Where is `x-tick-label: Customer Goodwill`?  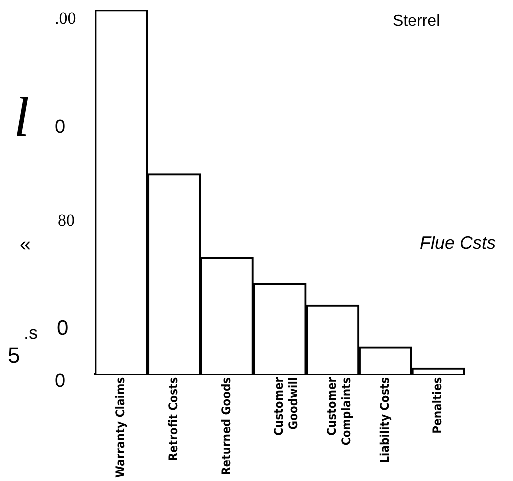
x-tick-label: Customer Goodwill is located at coordinates (286, 406).